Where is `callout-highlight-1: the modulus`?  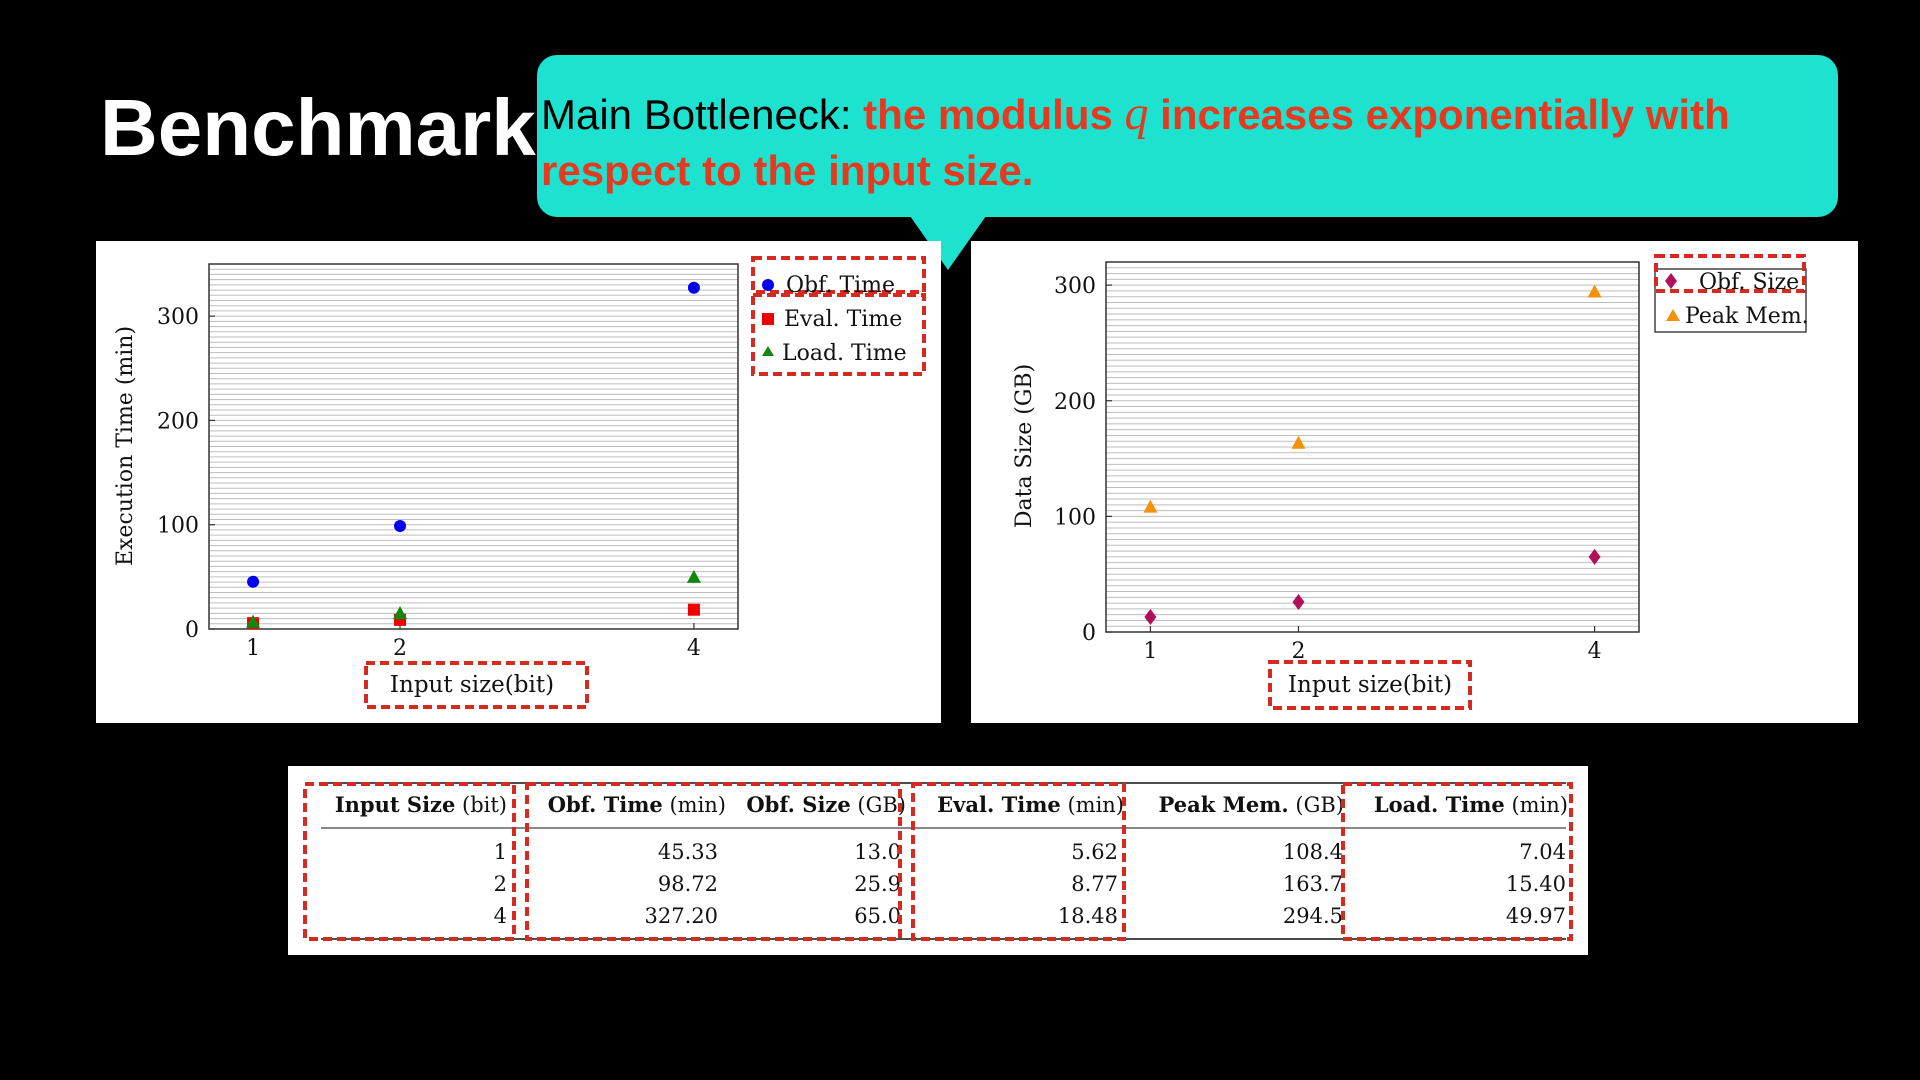 callout-highlight-1: the modulus is located at coordinates (994, 114).